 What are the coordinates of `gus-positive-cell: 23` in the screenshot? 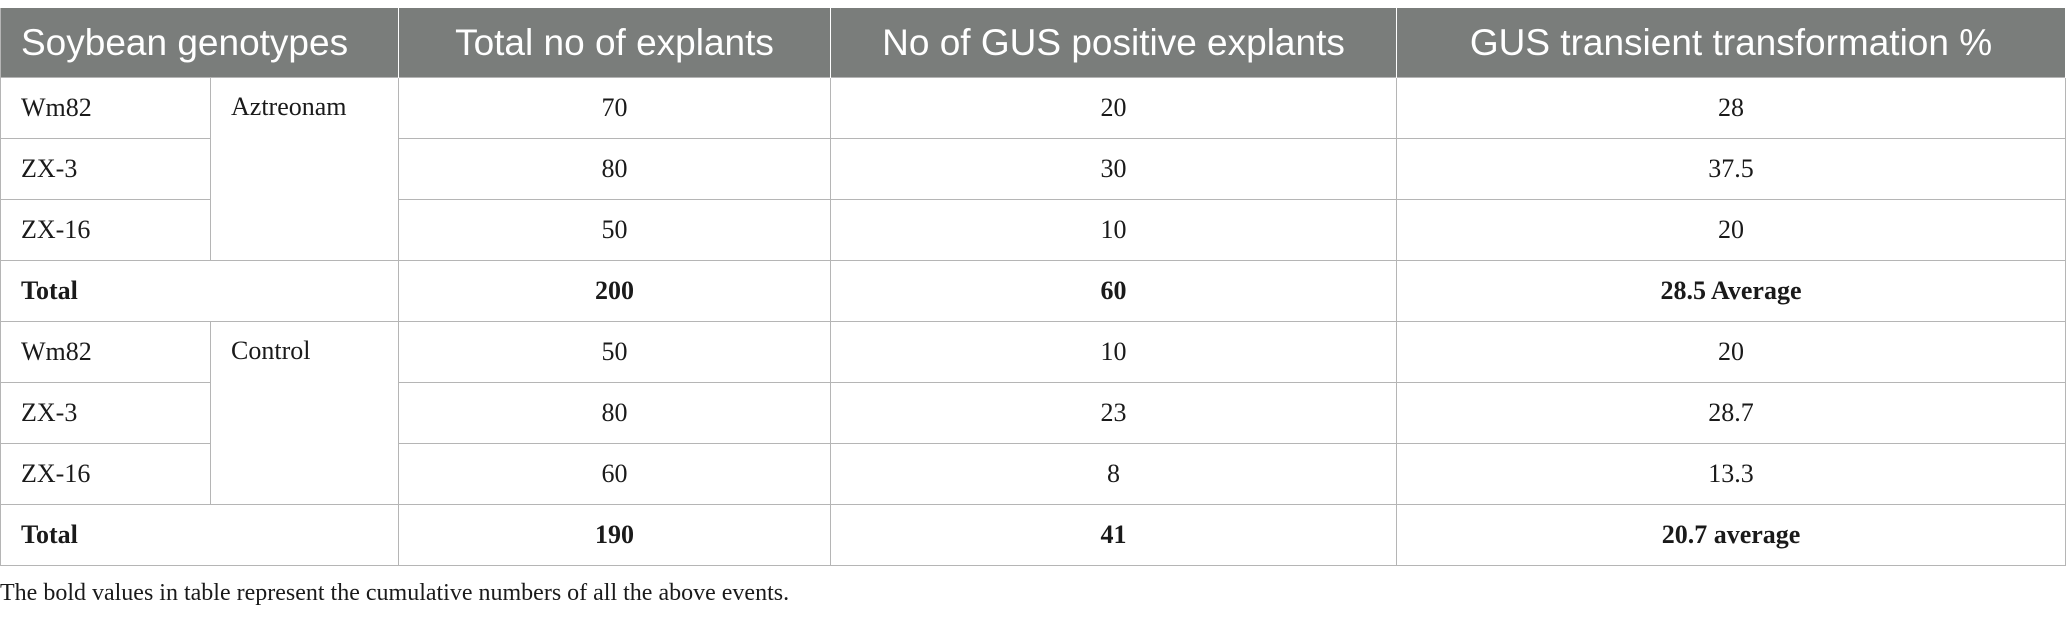 It's located at (1113, 413).